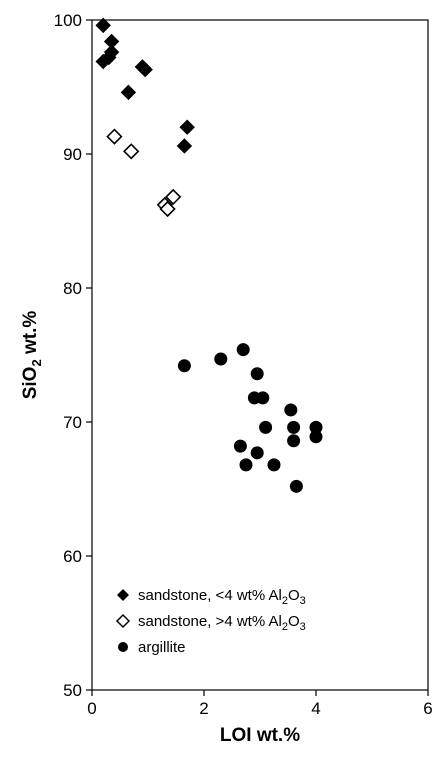  I want to click on y-axis-title: SiO2 wt.%, so click(32, 355).